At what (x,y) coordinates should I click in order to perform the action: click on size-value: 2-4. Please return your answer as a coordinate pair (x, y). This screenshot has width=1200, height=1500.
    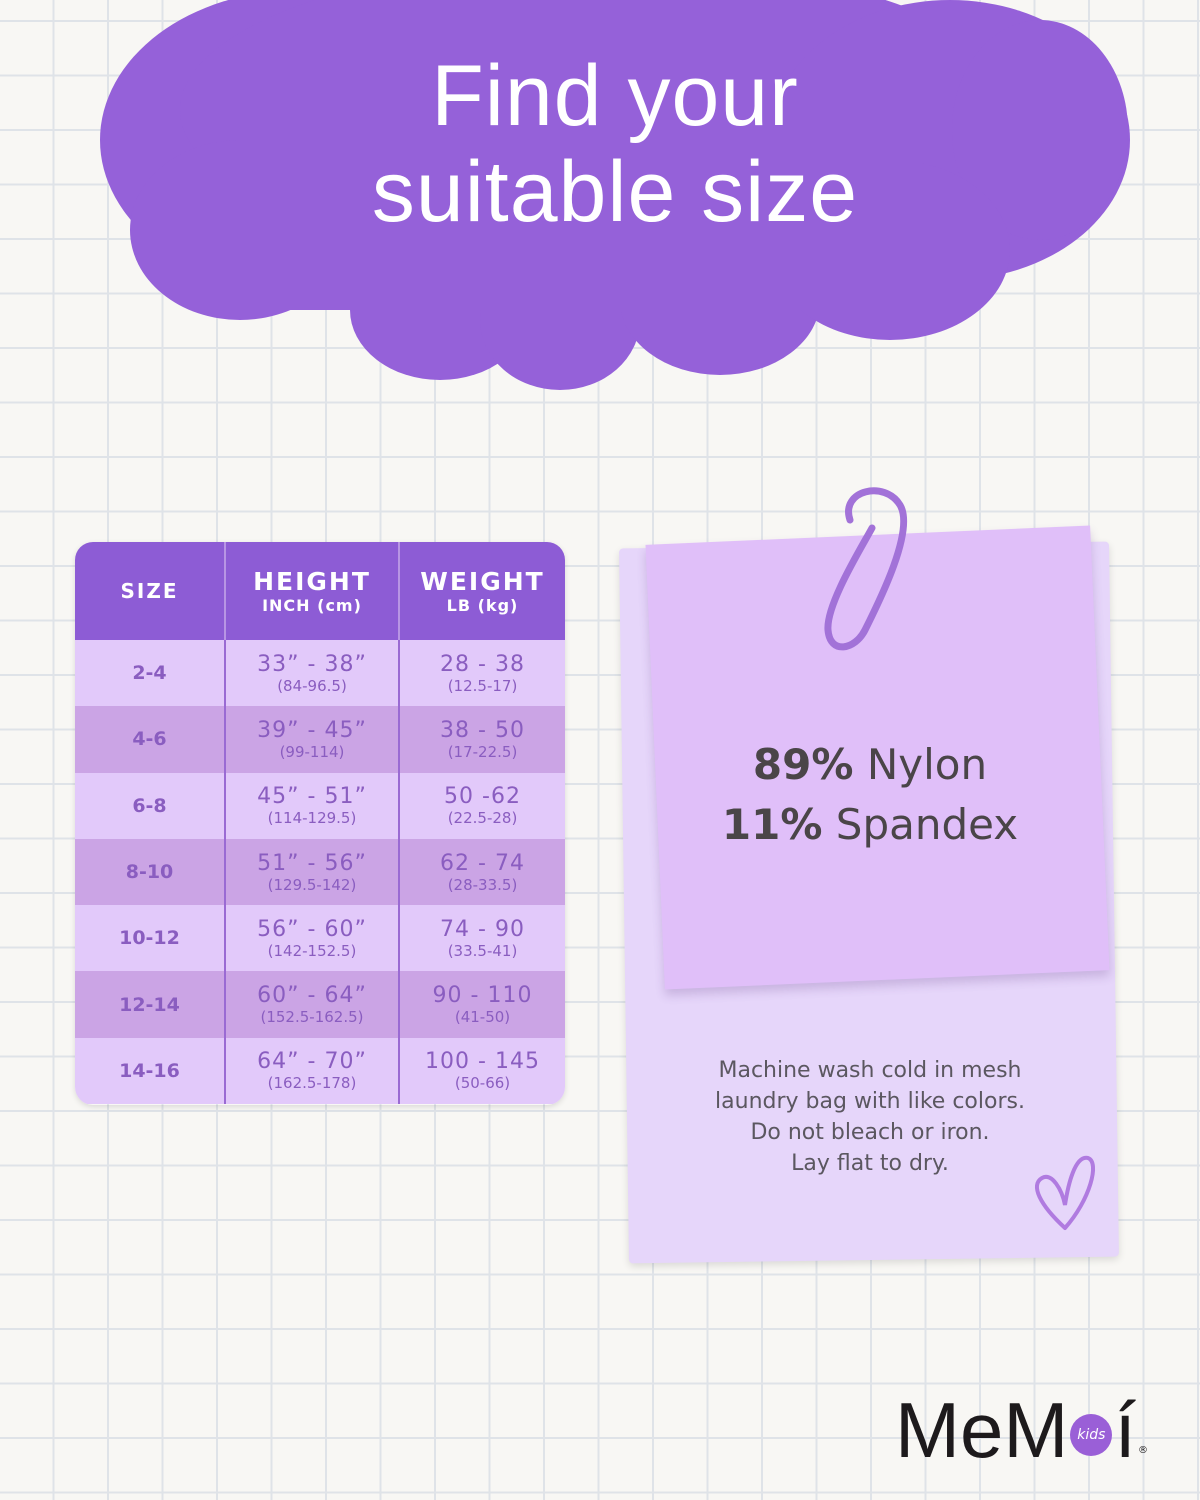
    Looking at the image, I should click on (149, 673).